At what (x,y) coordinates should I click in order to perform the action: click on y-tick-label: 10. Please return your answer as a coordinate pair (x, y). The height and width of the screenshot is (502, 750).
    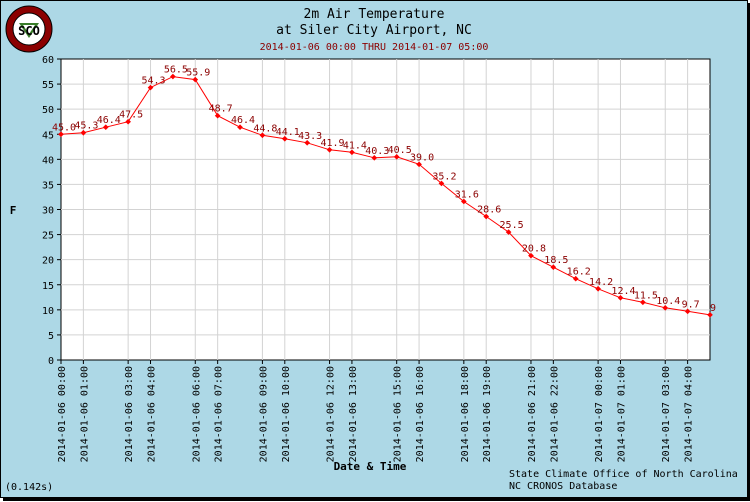
    Looking at the image, I should click on (48, 311).